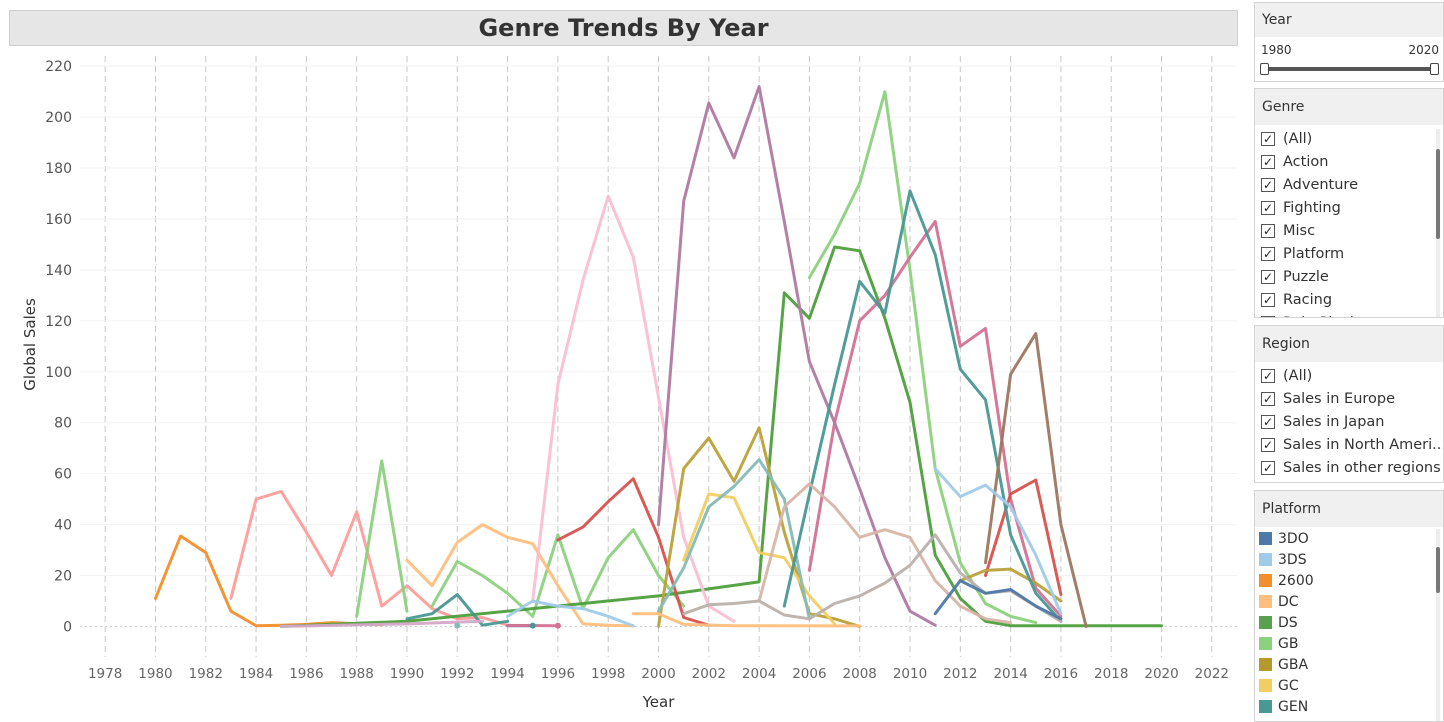  I want to click on y-tick-label: 180, so click(58, 169).